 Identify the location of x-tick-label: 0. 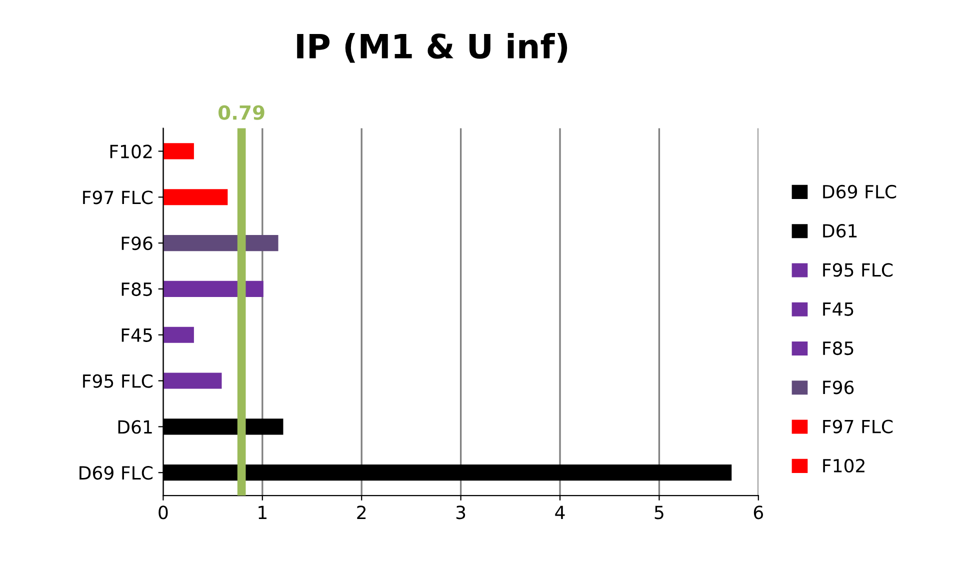
(163, 513).